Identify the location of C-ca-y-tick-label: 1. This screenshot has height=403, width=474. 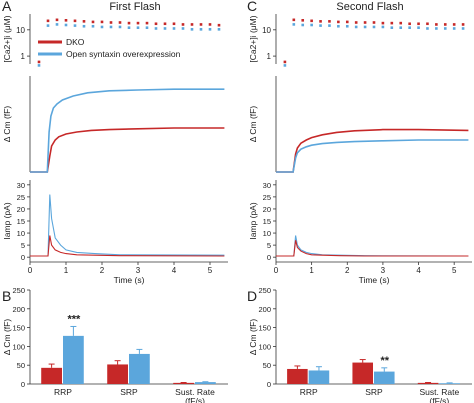
(269, 56).